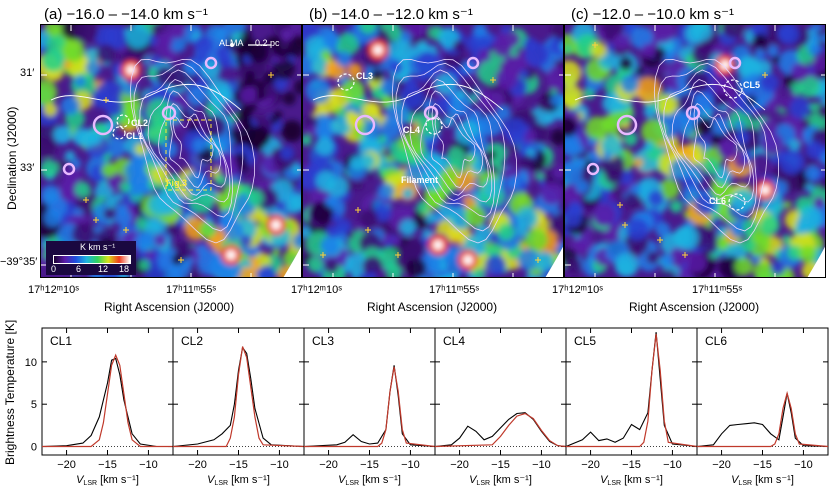  I want to click on map-edge-mask, so click(816, 262).